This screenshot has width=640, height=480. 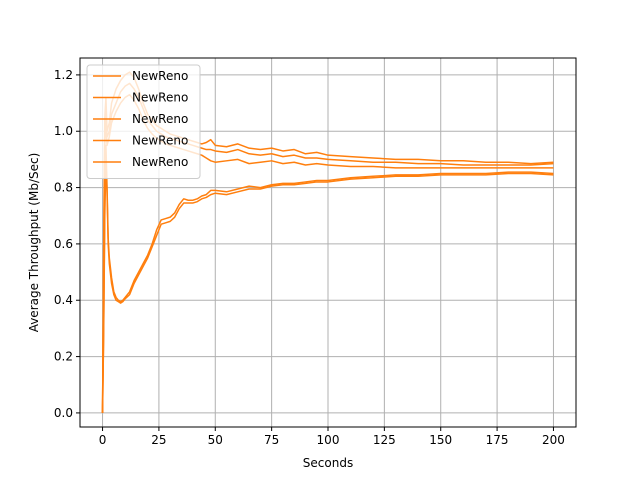 I want to click on y-tick-label: 0.4, so click(x=63, y=300).